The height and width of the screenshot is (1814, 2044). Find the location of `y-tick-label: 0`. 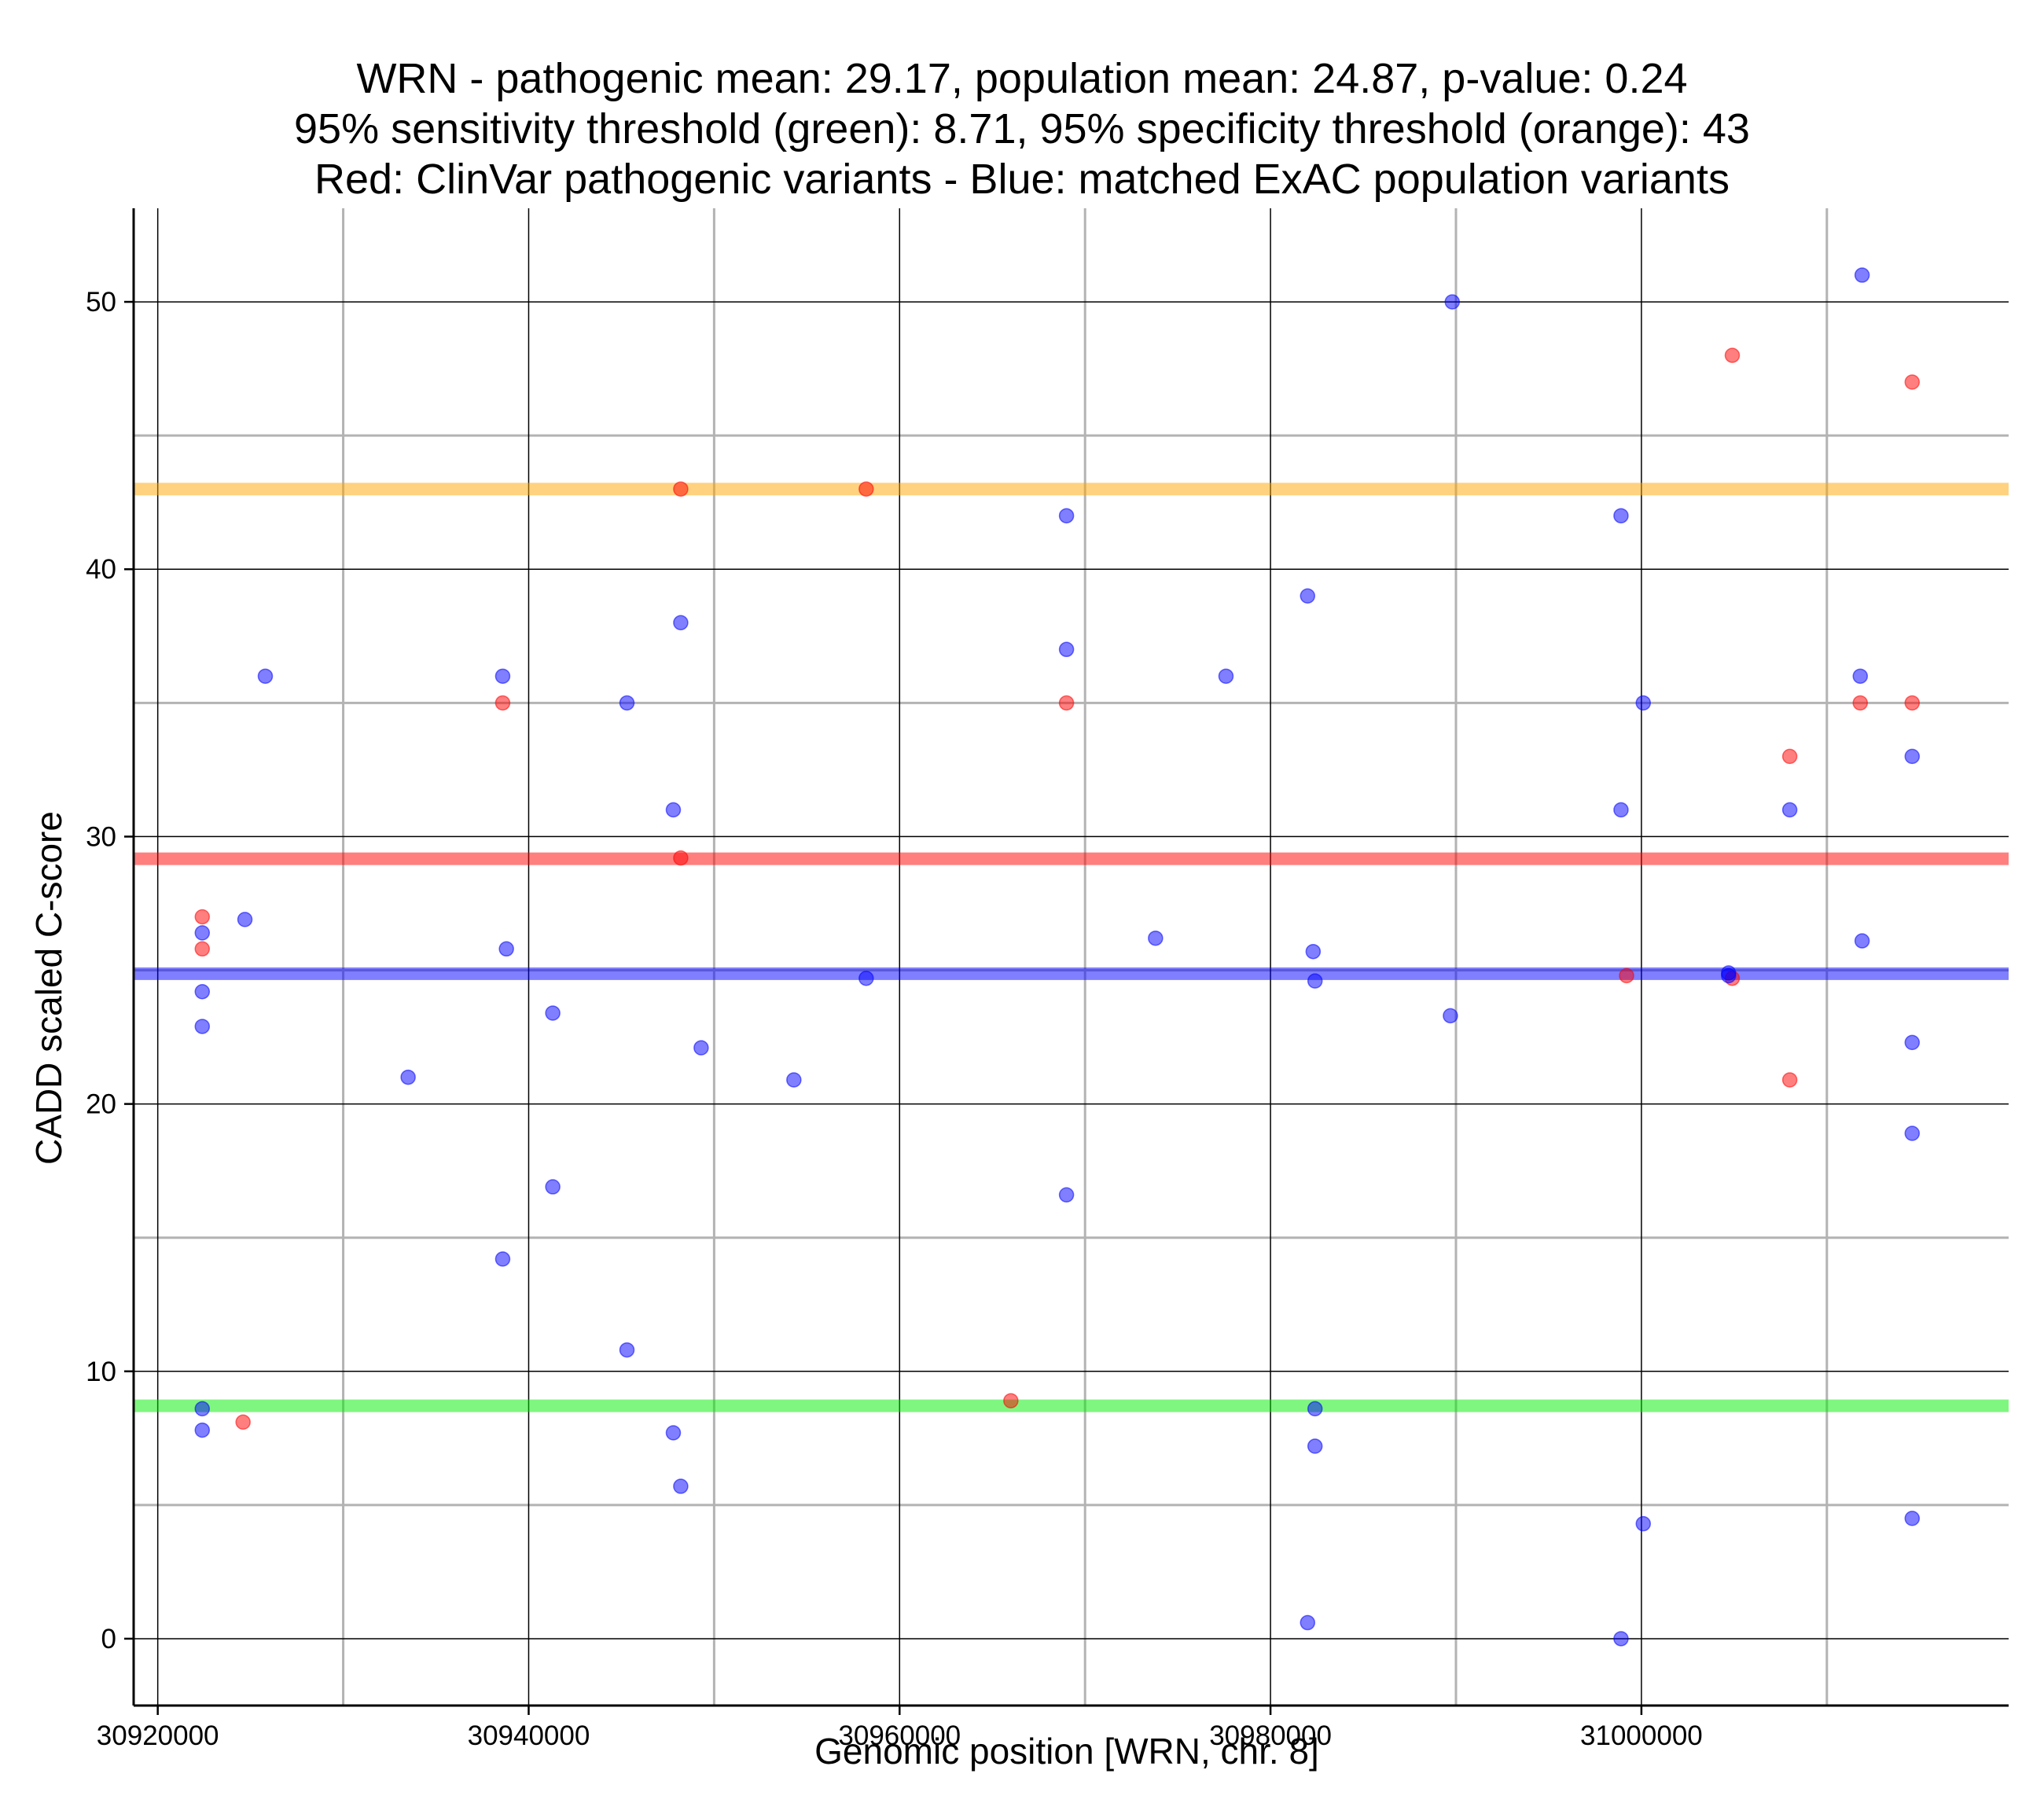

y-tick-label: 0 is located at coordinates (108, 1639).